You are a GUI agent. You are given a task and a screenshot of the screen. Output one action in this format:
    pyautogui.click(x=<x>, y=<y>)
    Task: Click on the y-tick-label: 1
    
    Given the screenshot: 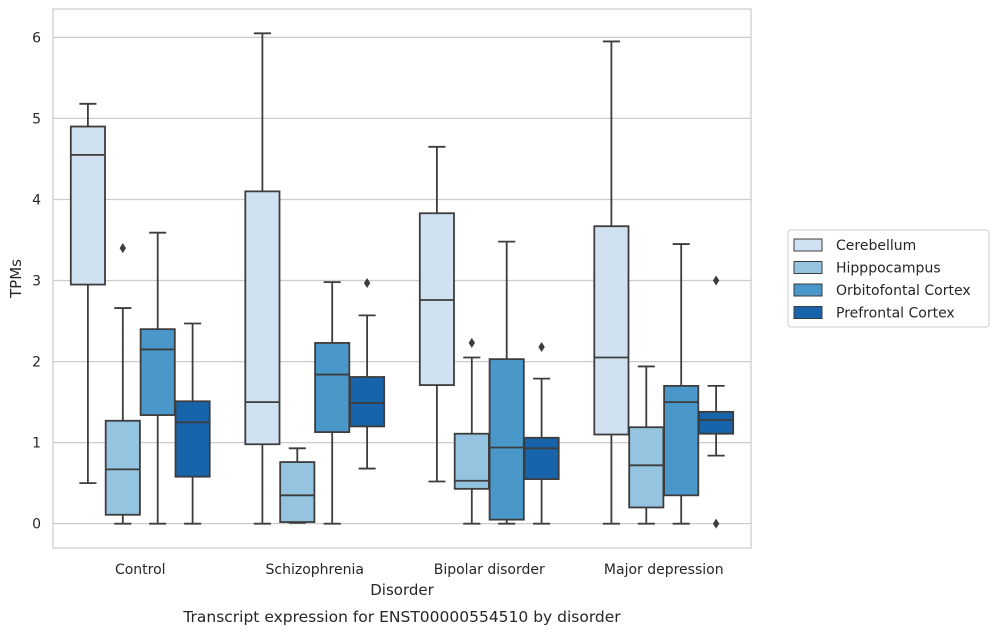 What is the action you would take?
    pyautogui.click(x=36, y=444)
    